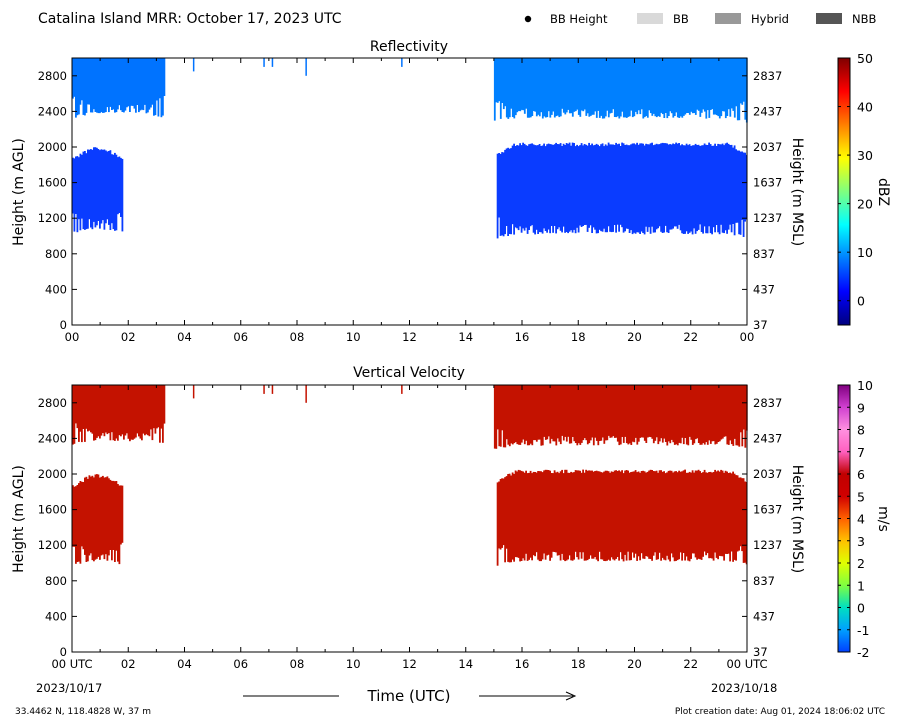 This screenshot has height=725, width=900. Describe the element at coordinates (747, 337) in the screenshot. I see `x-tick-label: 00` at that location.